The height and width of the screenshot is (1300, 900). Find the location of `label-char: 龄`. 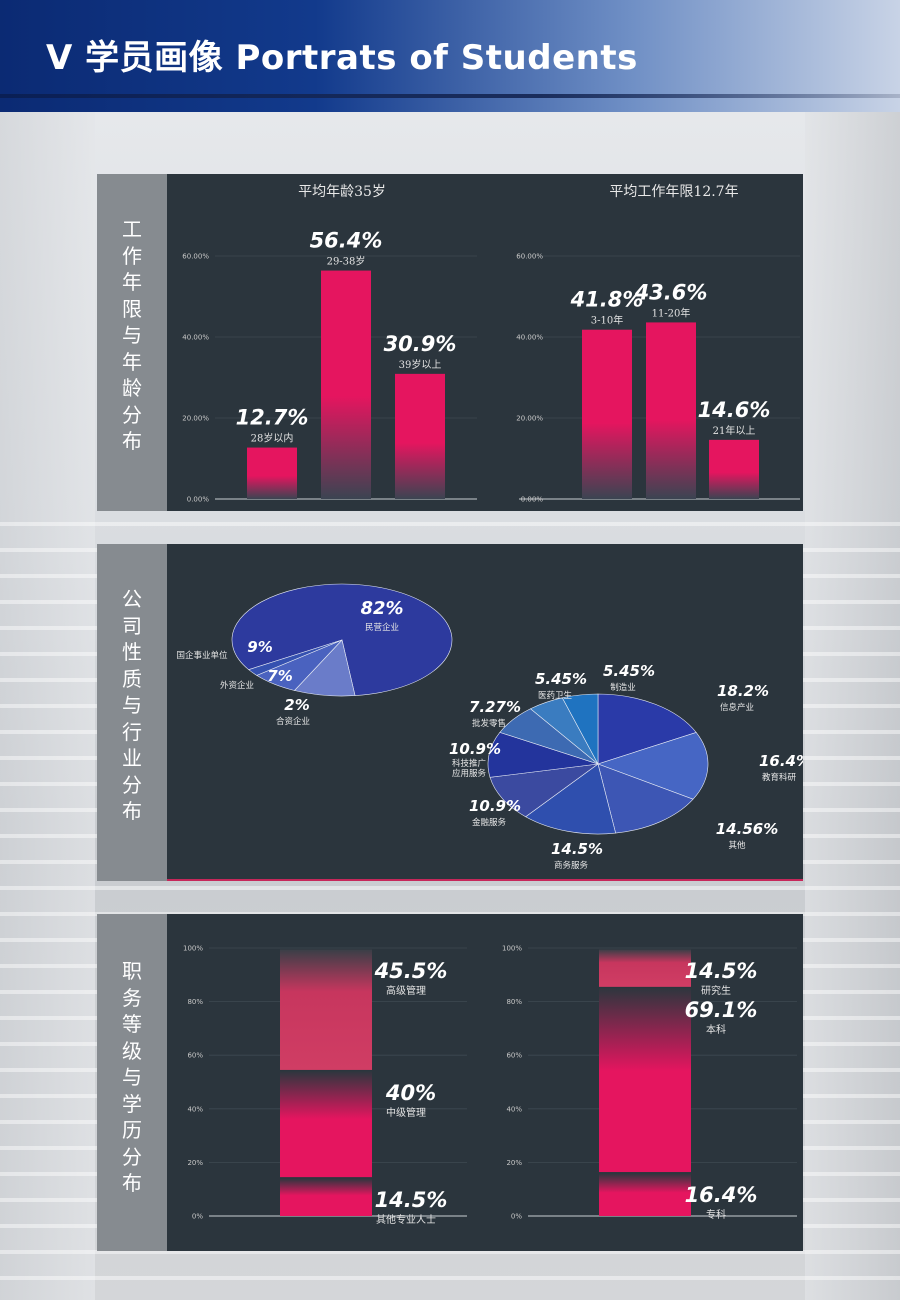

label-char: 龄 is located at coordinates (132, 388).